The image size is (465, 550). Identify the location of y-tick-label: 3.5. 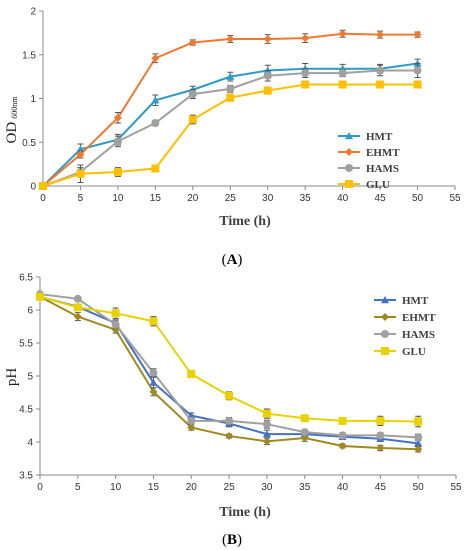
(26, 476).